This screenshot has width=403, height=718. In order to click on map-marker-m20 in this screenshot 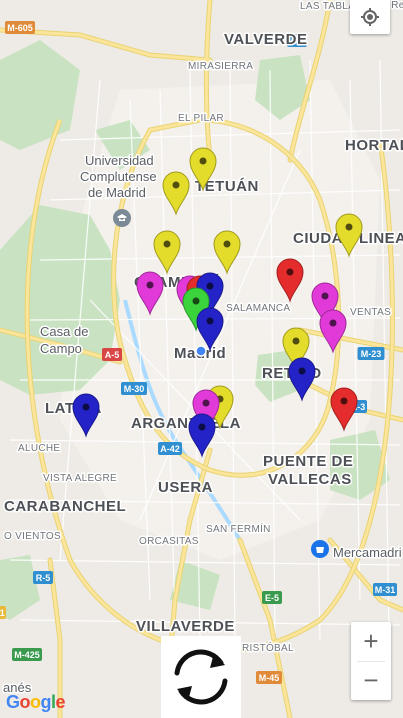, I will do `click(206, 411)`.